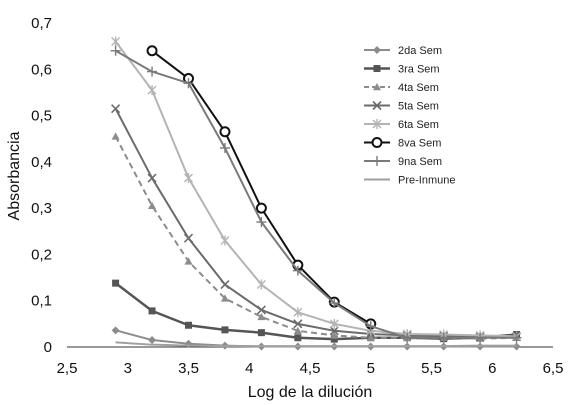 The width and height of the screenshot is (570, 405). I want to click on legend-label: Pre-Inmune, so click(426, 181).